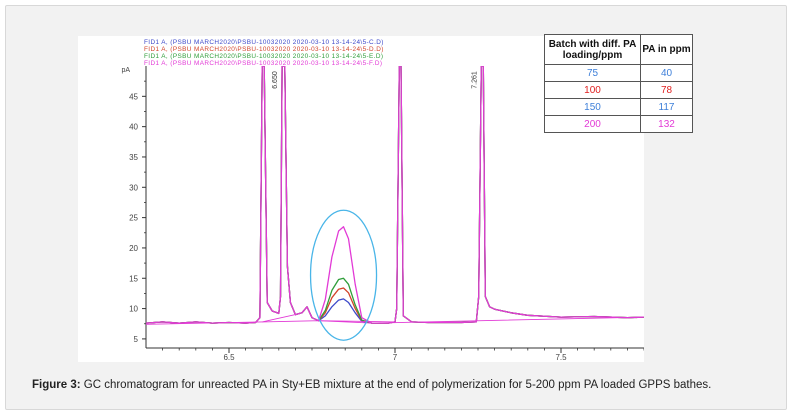 This screenshot has width=792, height=415. Describe the element at coordinates (229, 357) in the screenshot. I see `x-tick-label: 6.5` at that location.